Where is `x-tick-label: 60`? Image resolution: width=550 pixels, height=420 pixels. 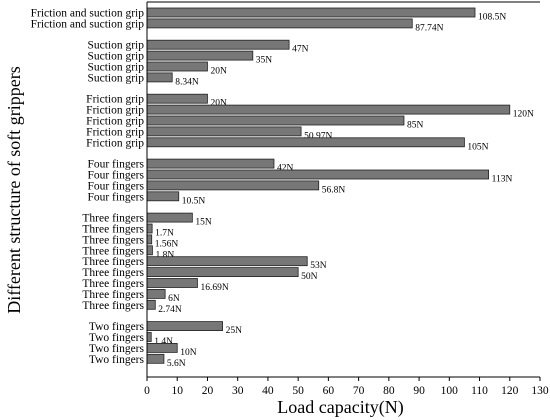
x-tick-label: 60 is located at coordinates (329, 391).